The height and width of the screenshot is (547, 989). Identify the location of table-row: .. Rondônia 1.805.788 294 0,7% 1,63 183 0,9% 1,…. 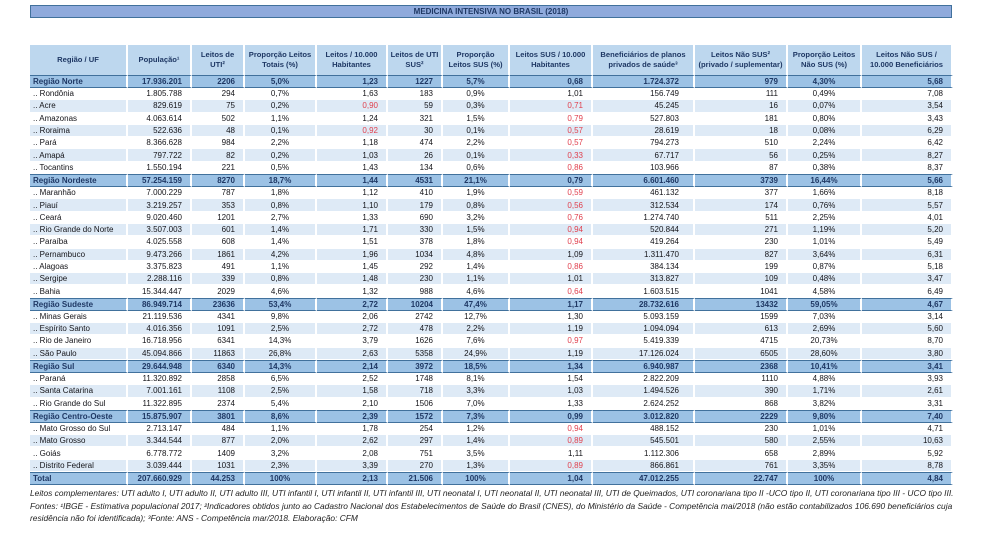
(491, 94).